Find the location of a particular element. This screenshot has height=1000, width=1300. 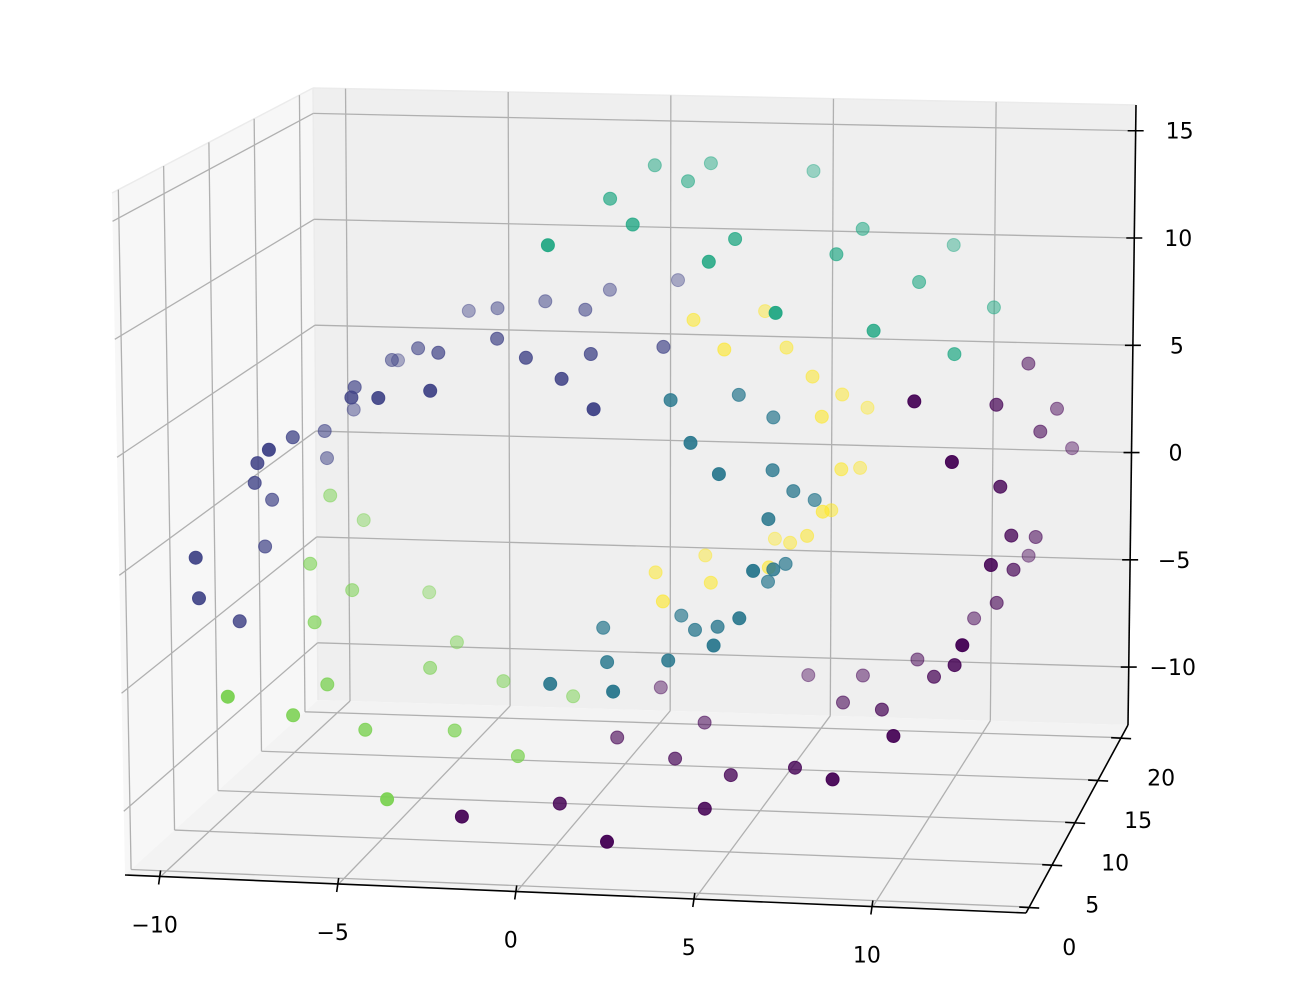

z-tick-label: 5 is located at coordinates (1177, 346).